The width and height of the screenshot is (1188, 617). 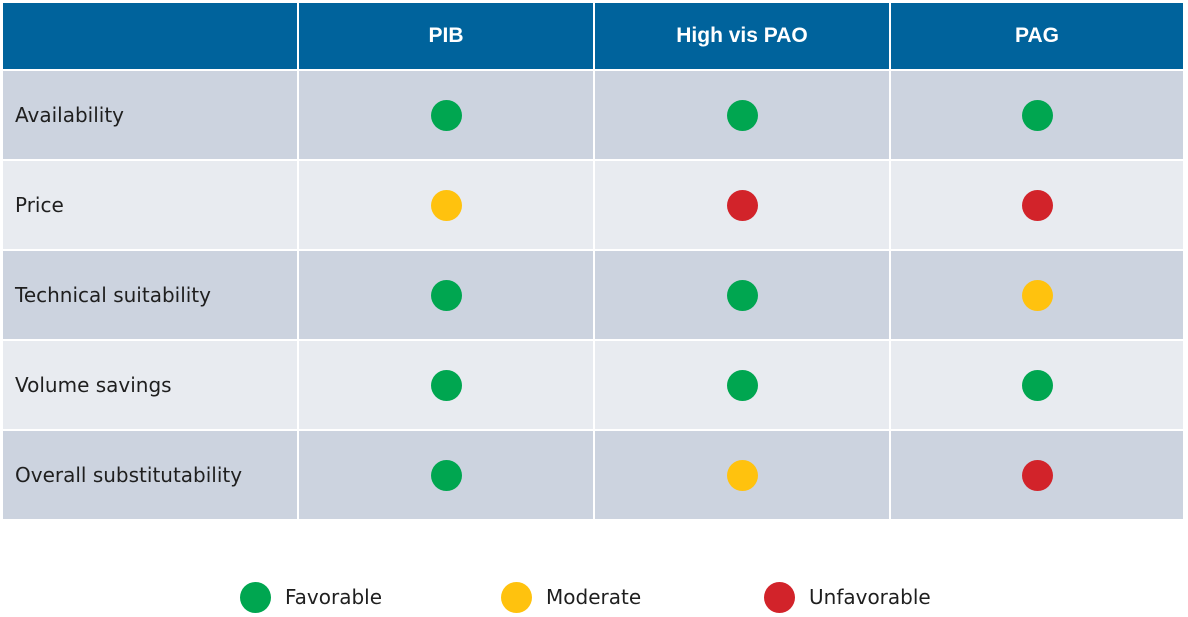 What do you see at coordinates (742, 36) in the screenshot?
I see `column-header-high-vis-pao: High vis PAO` at bounding box center [742, 36].